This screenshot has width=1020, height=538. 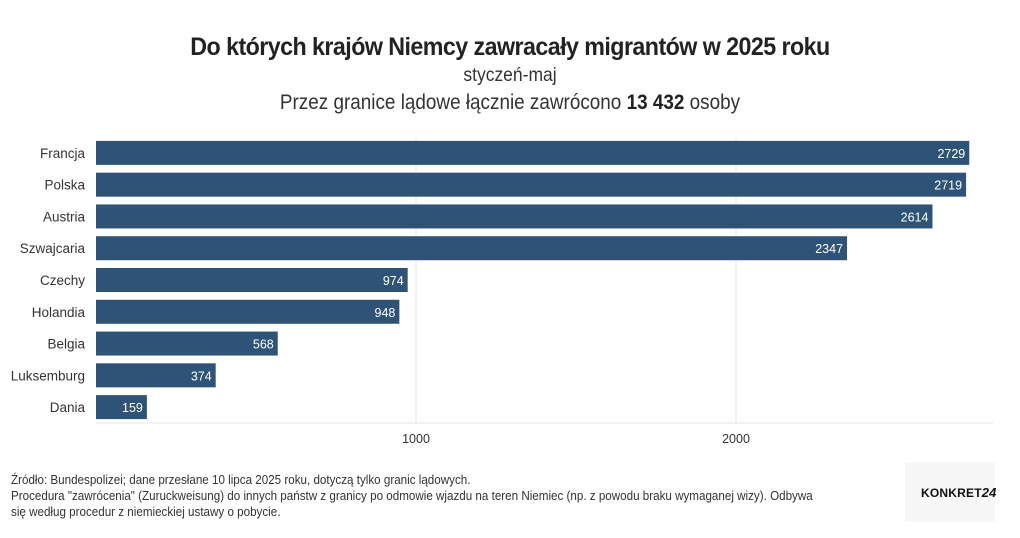 I want to click on category-label: Czechy, so click(x=62, y=280).